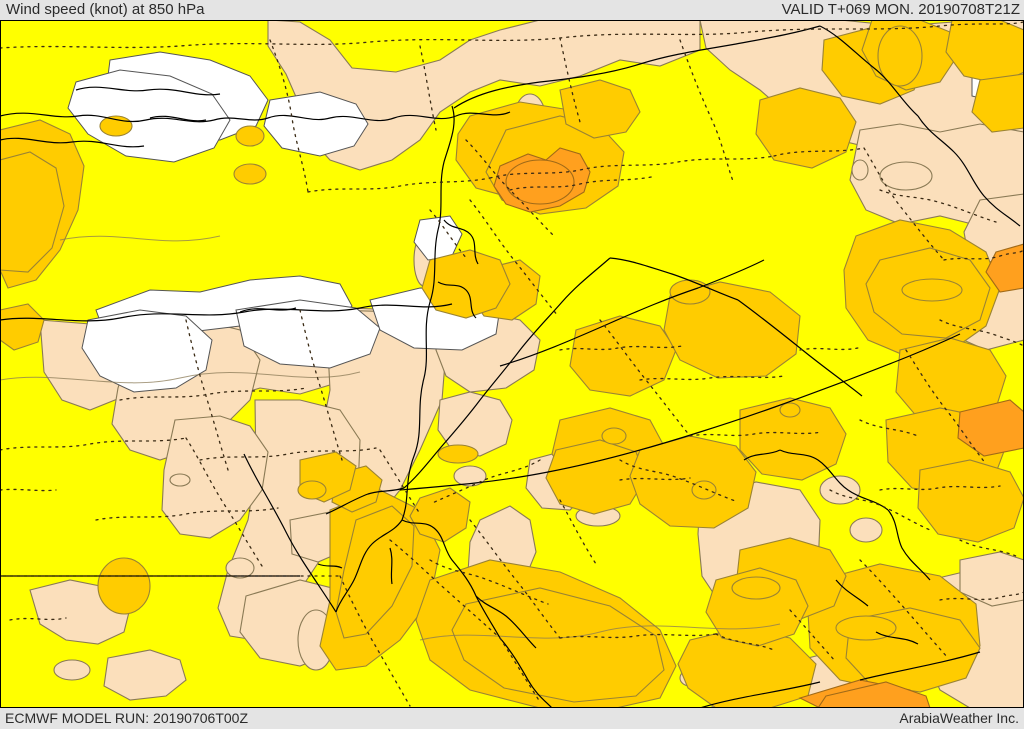 The image size is (1024, 729). What do you see at coordinates (126, 718) in the screenshot?
I see `model-run-label: ECMWF MODEL RUN: 20190706T00Z` at bounding box center [126, 718].